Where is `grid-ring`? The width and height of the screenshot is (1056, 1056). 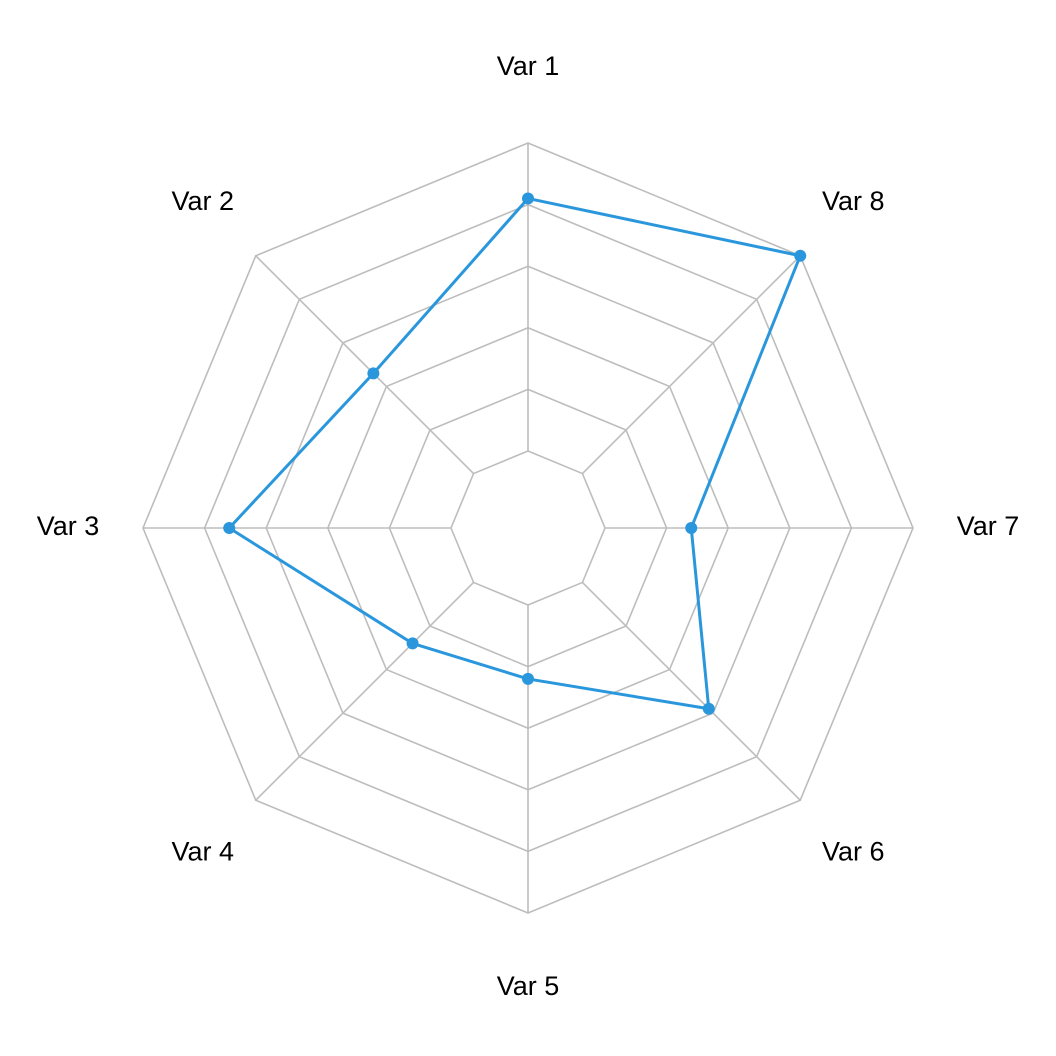
grid-ring is located at coordinates (528, 528).